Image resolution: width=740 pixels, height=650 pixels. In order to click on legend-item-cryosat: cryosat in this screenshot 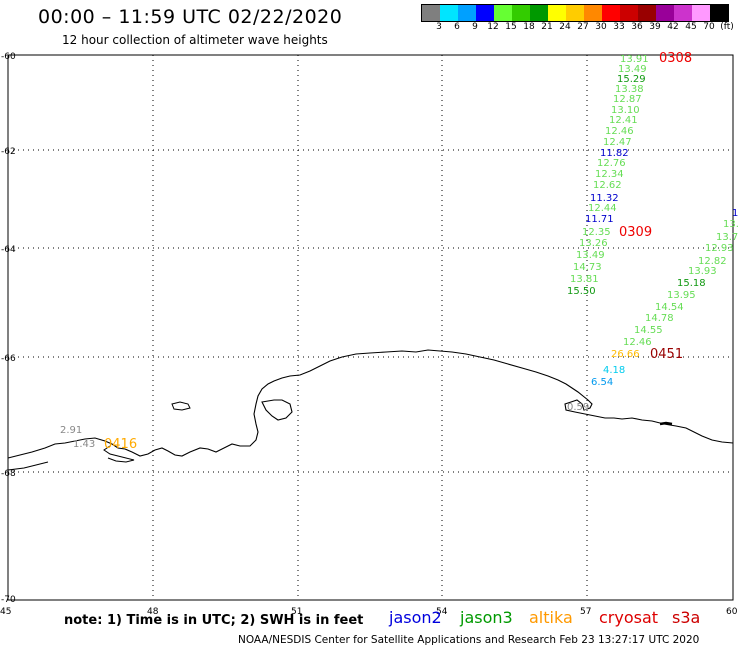, I will do `click(629, 617)`.